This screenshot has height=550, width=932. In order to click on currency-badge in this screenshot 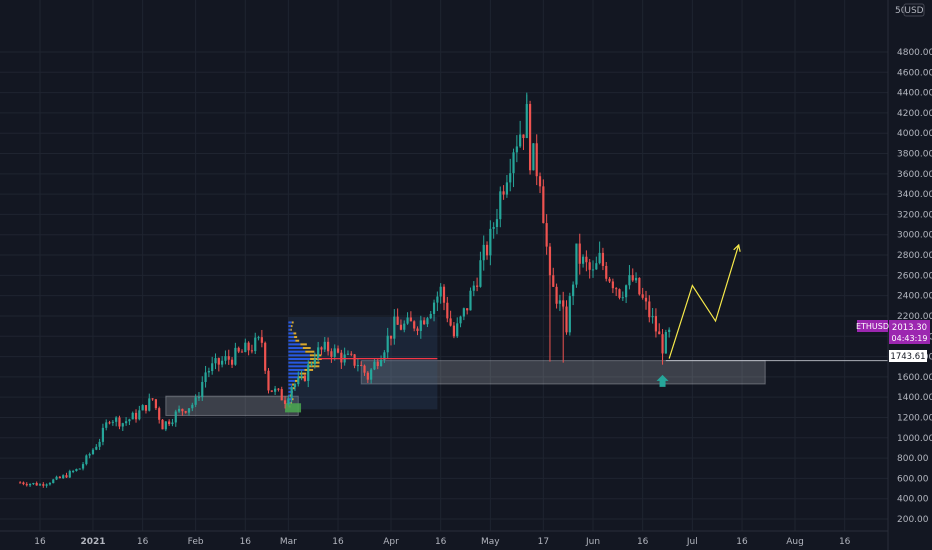, I will do `click(914, 10)`.